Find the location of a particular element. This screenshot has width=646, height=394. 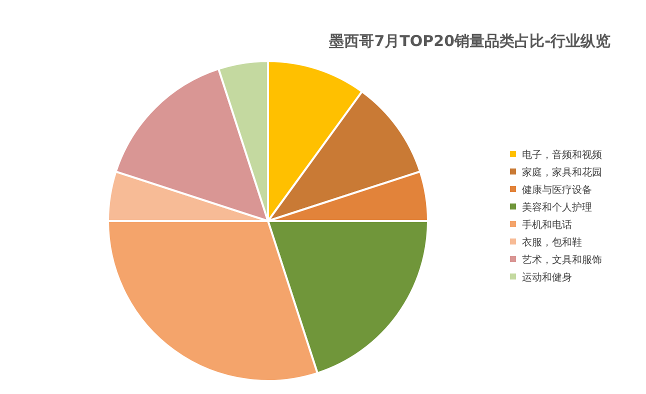

legend-label: 健康与医疗设备 is located at coordinates (557, 190).